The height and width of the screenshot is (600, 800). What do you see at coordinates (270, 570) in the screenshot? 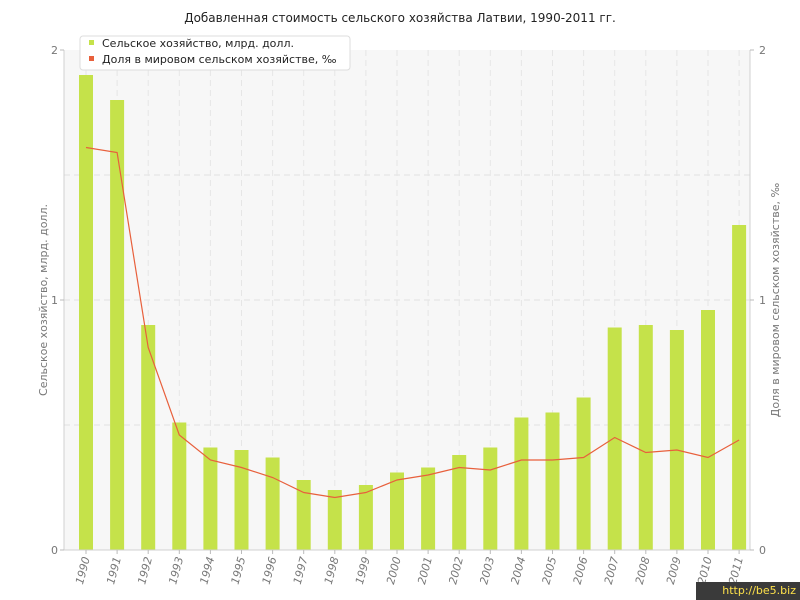
I see `x-tick-label: 1996` at bounding box center [270, 570].